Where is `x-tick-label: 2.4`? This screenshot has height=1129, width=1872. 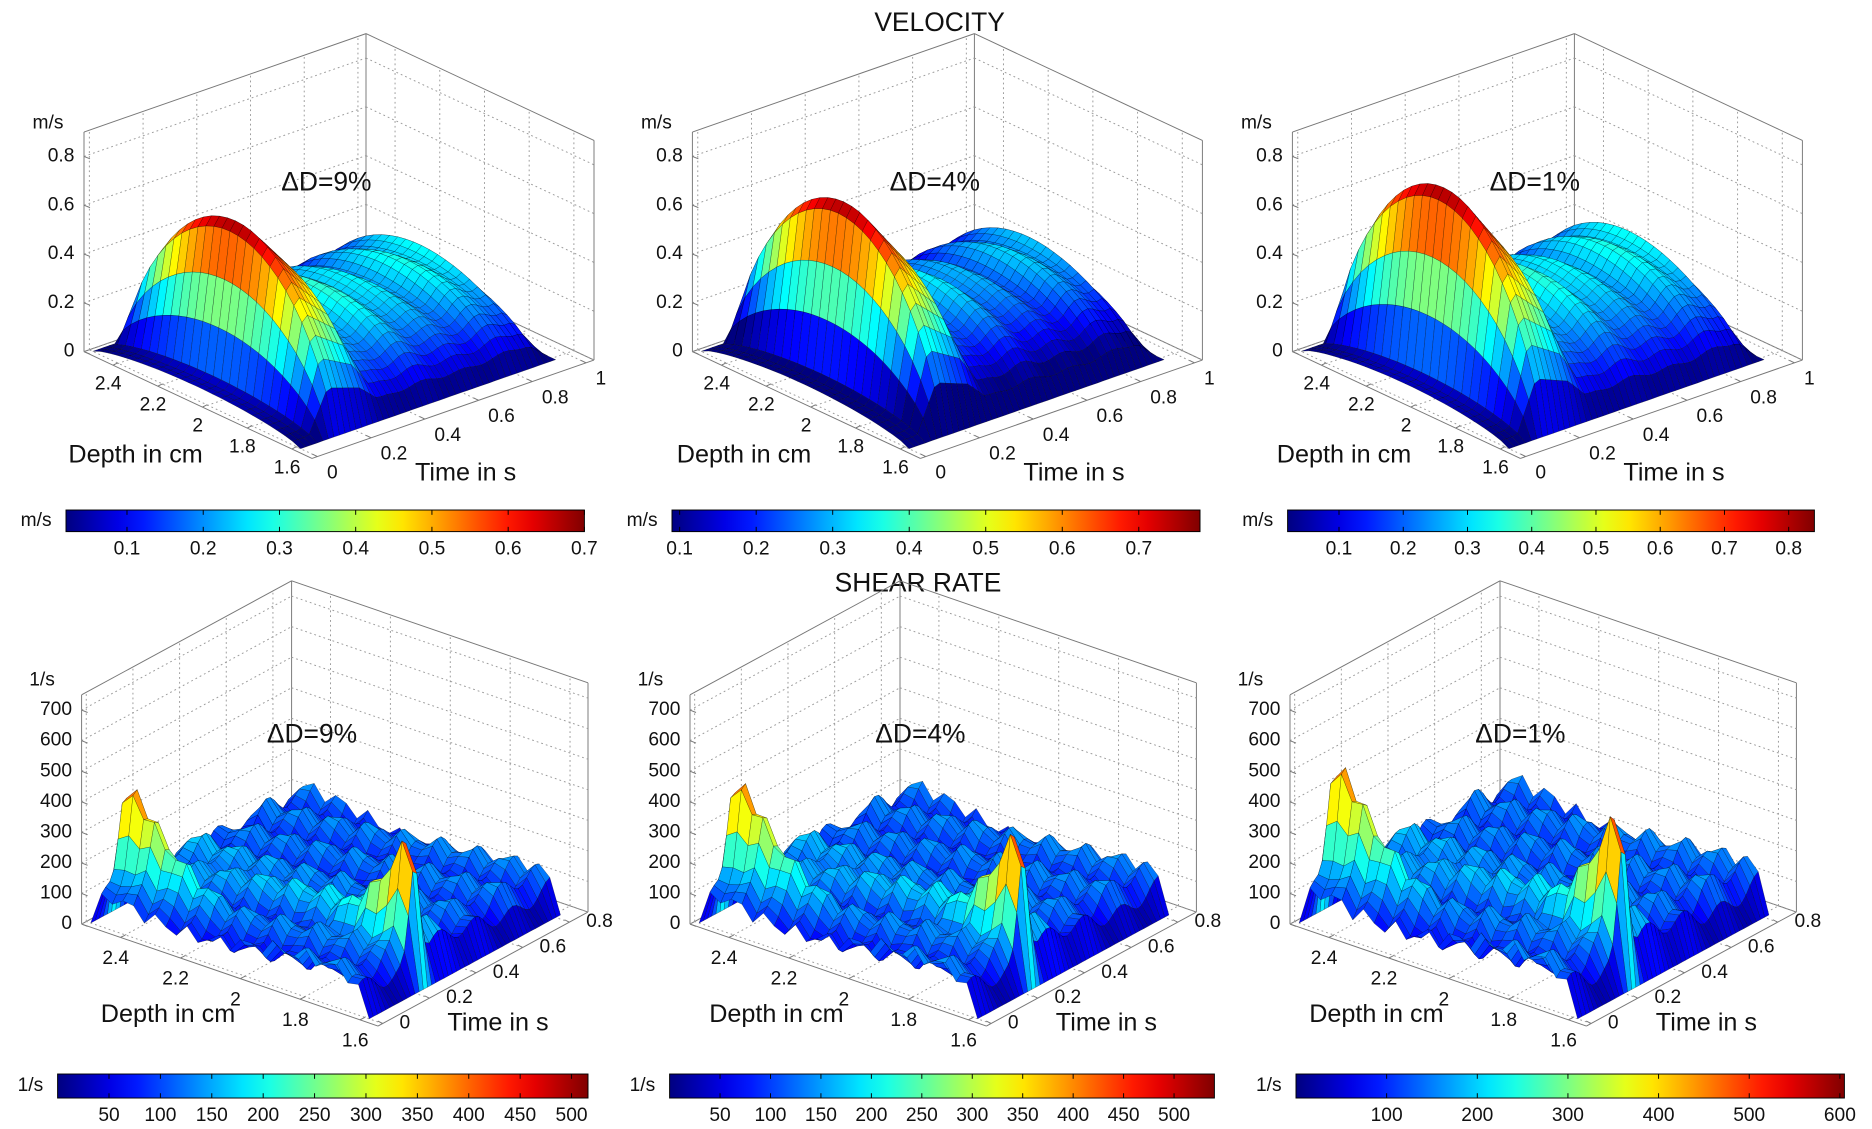 x-tick-label: 2.4 is located at coordinates (1316, 384).